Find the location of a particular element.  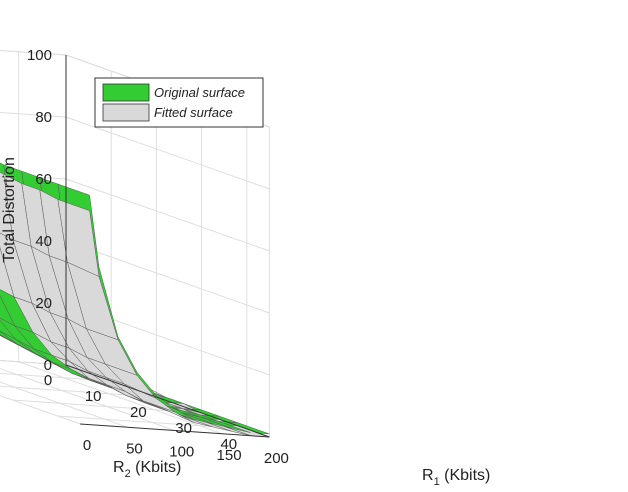

y-tick-label: 0 is located at coordinates (48, 380).